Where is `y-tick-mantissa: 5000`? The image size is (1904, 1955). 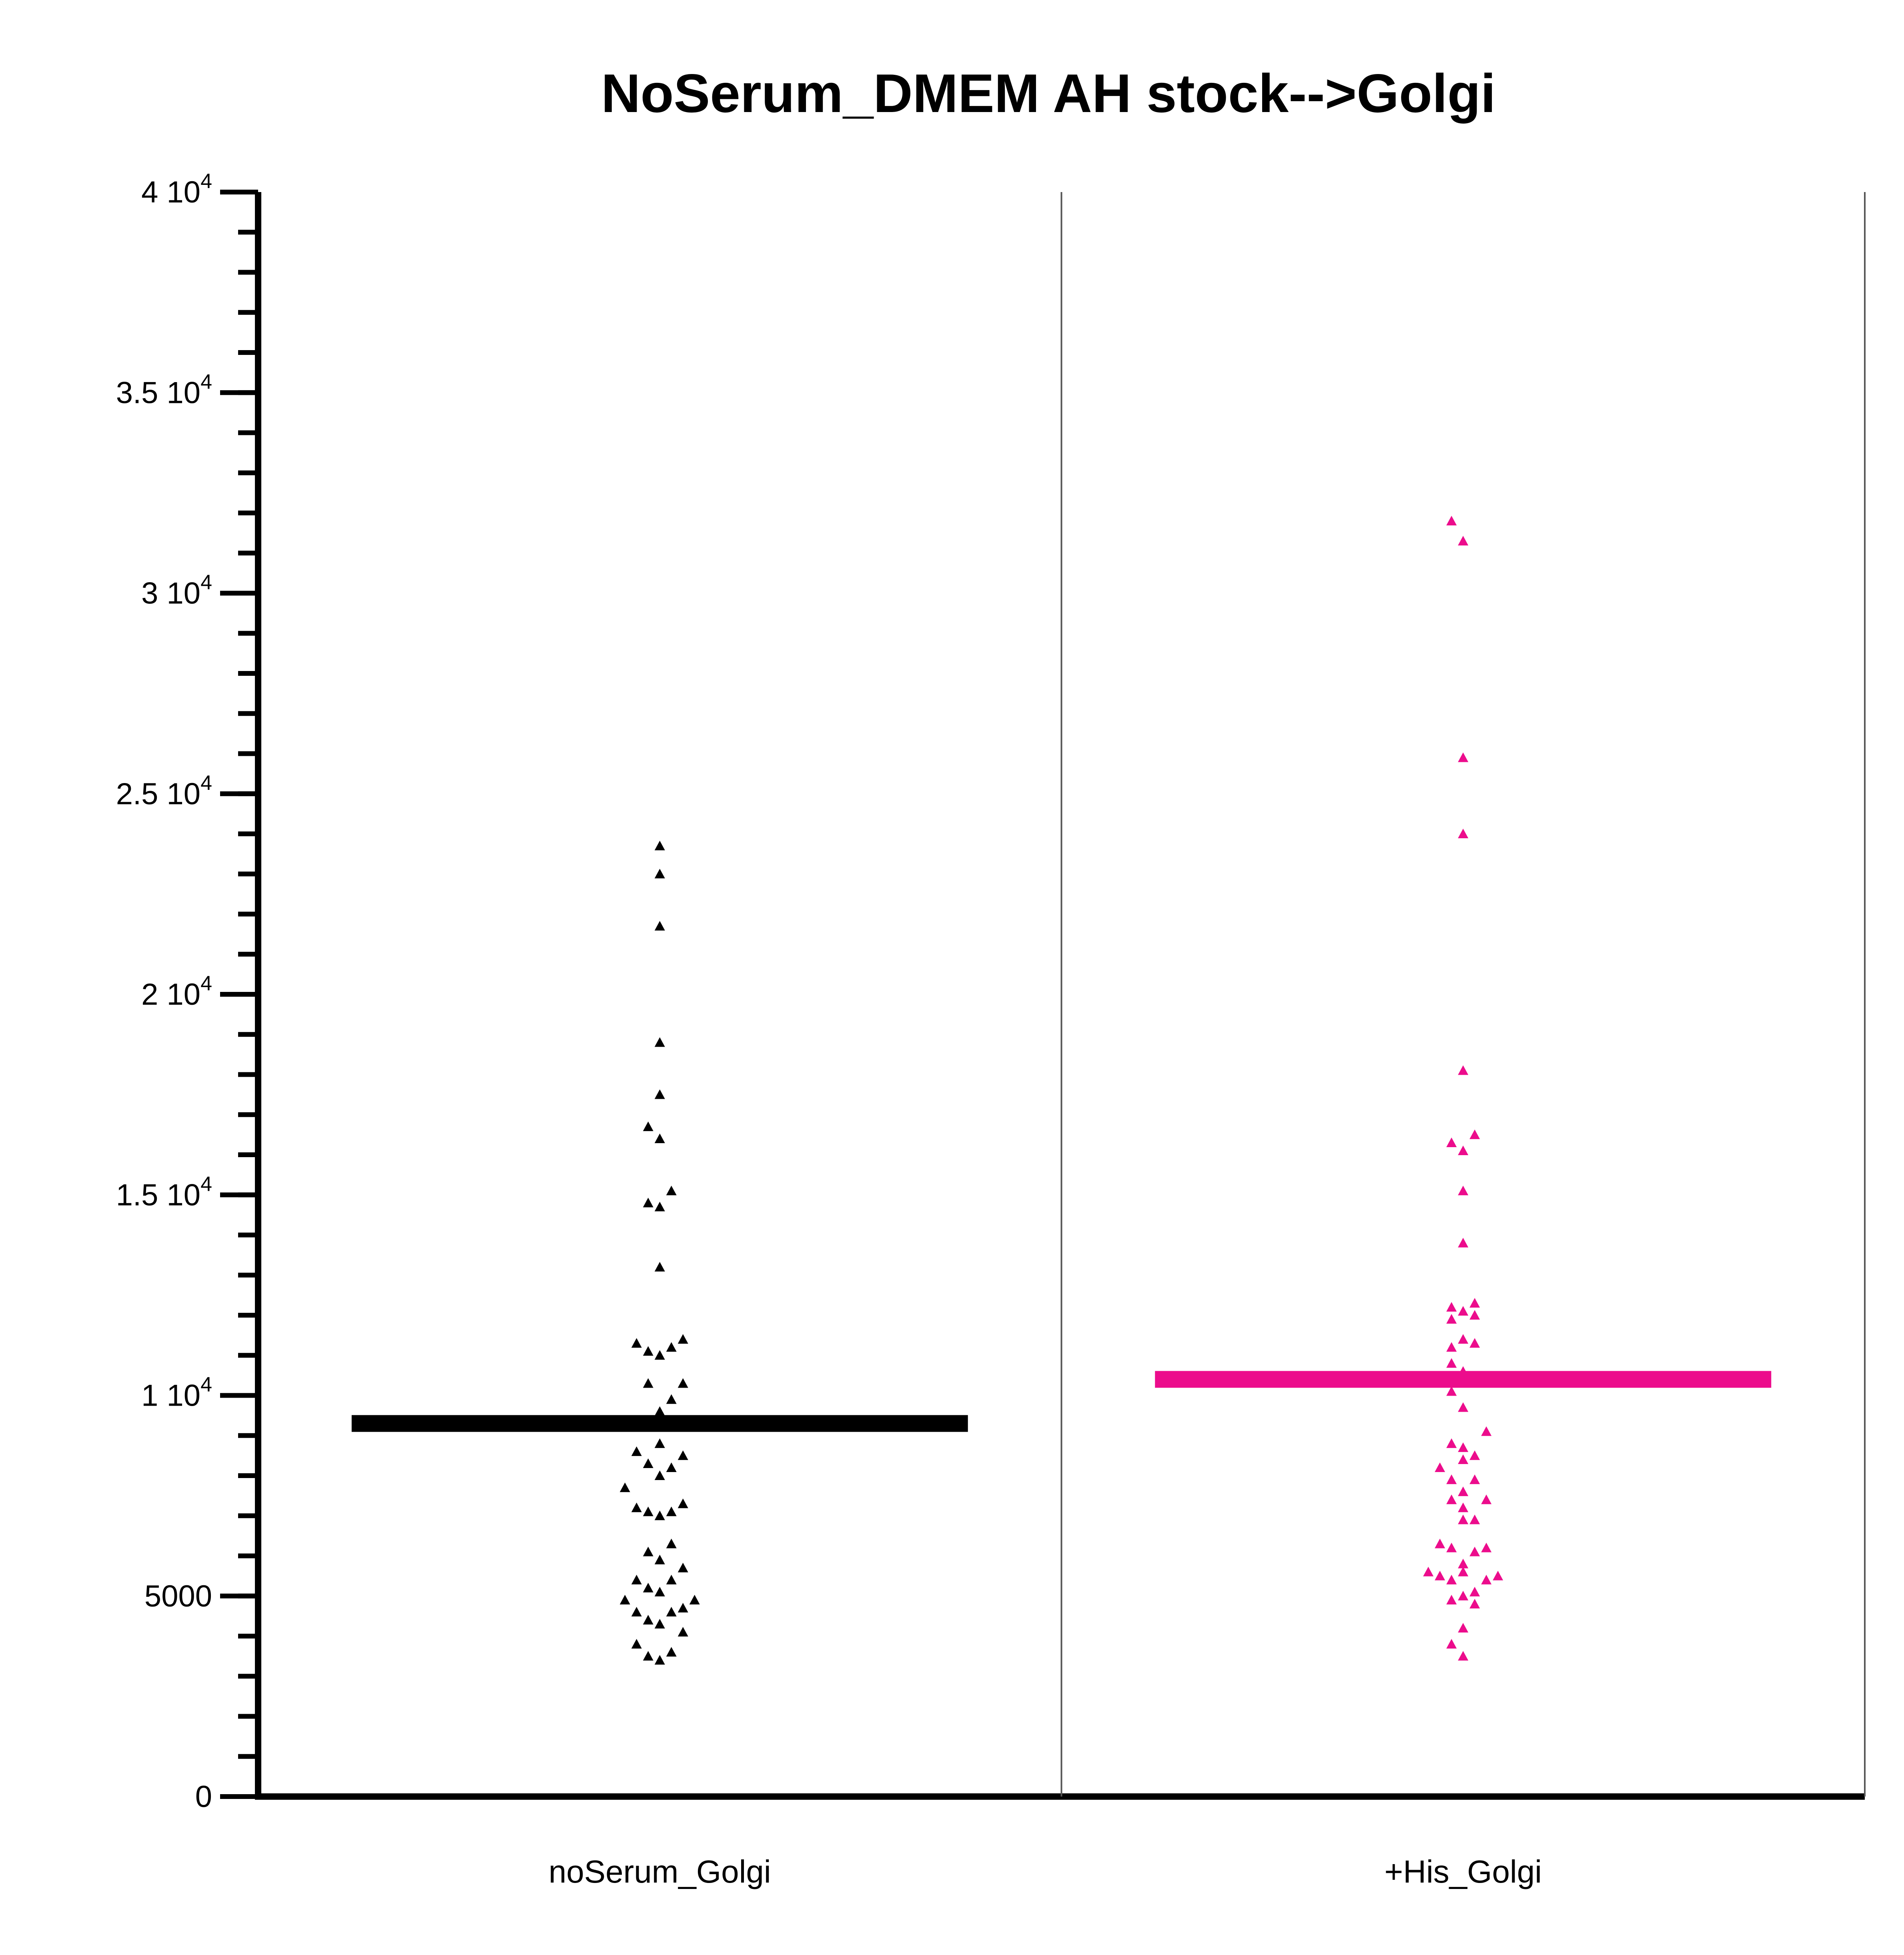
y-tick-mantissa: 5000 is located at coordinates (178, 1596).